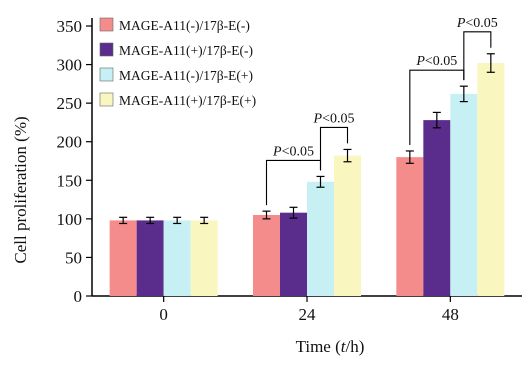  What do you see at coordinates (344, 346) in the screenshot?
I see `x-axis-title-variable: t` at bounding box center [344, 346].